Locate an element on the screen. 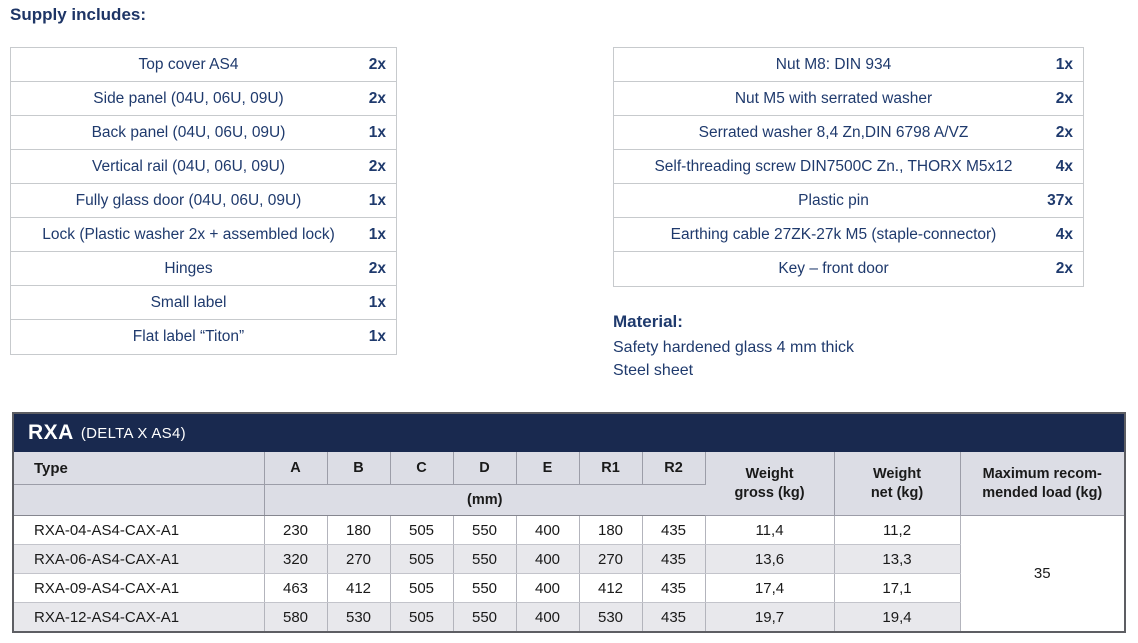 Image resolution: width=1138 pixels, height=643 pixels. column-header-weight-gross: Weight gross (kg) is located at coordinates (770, 484).